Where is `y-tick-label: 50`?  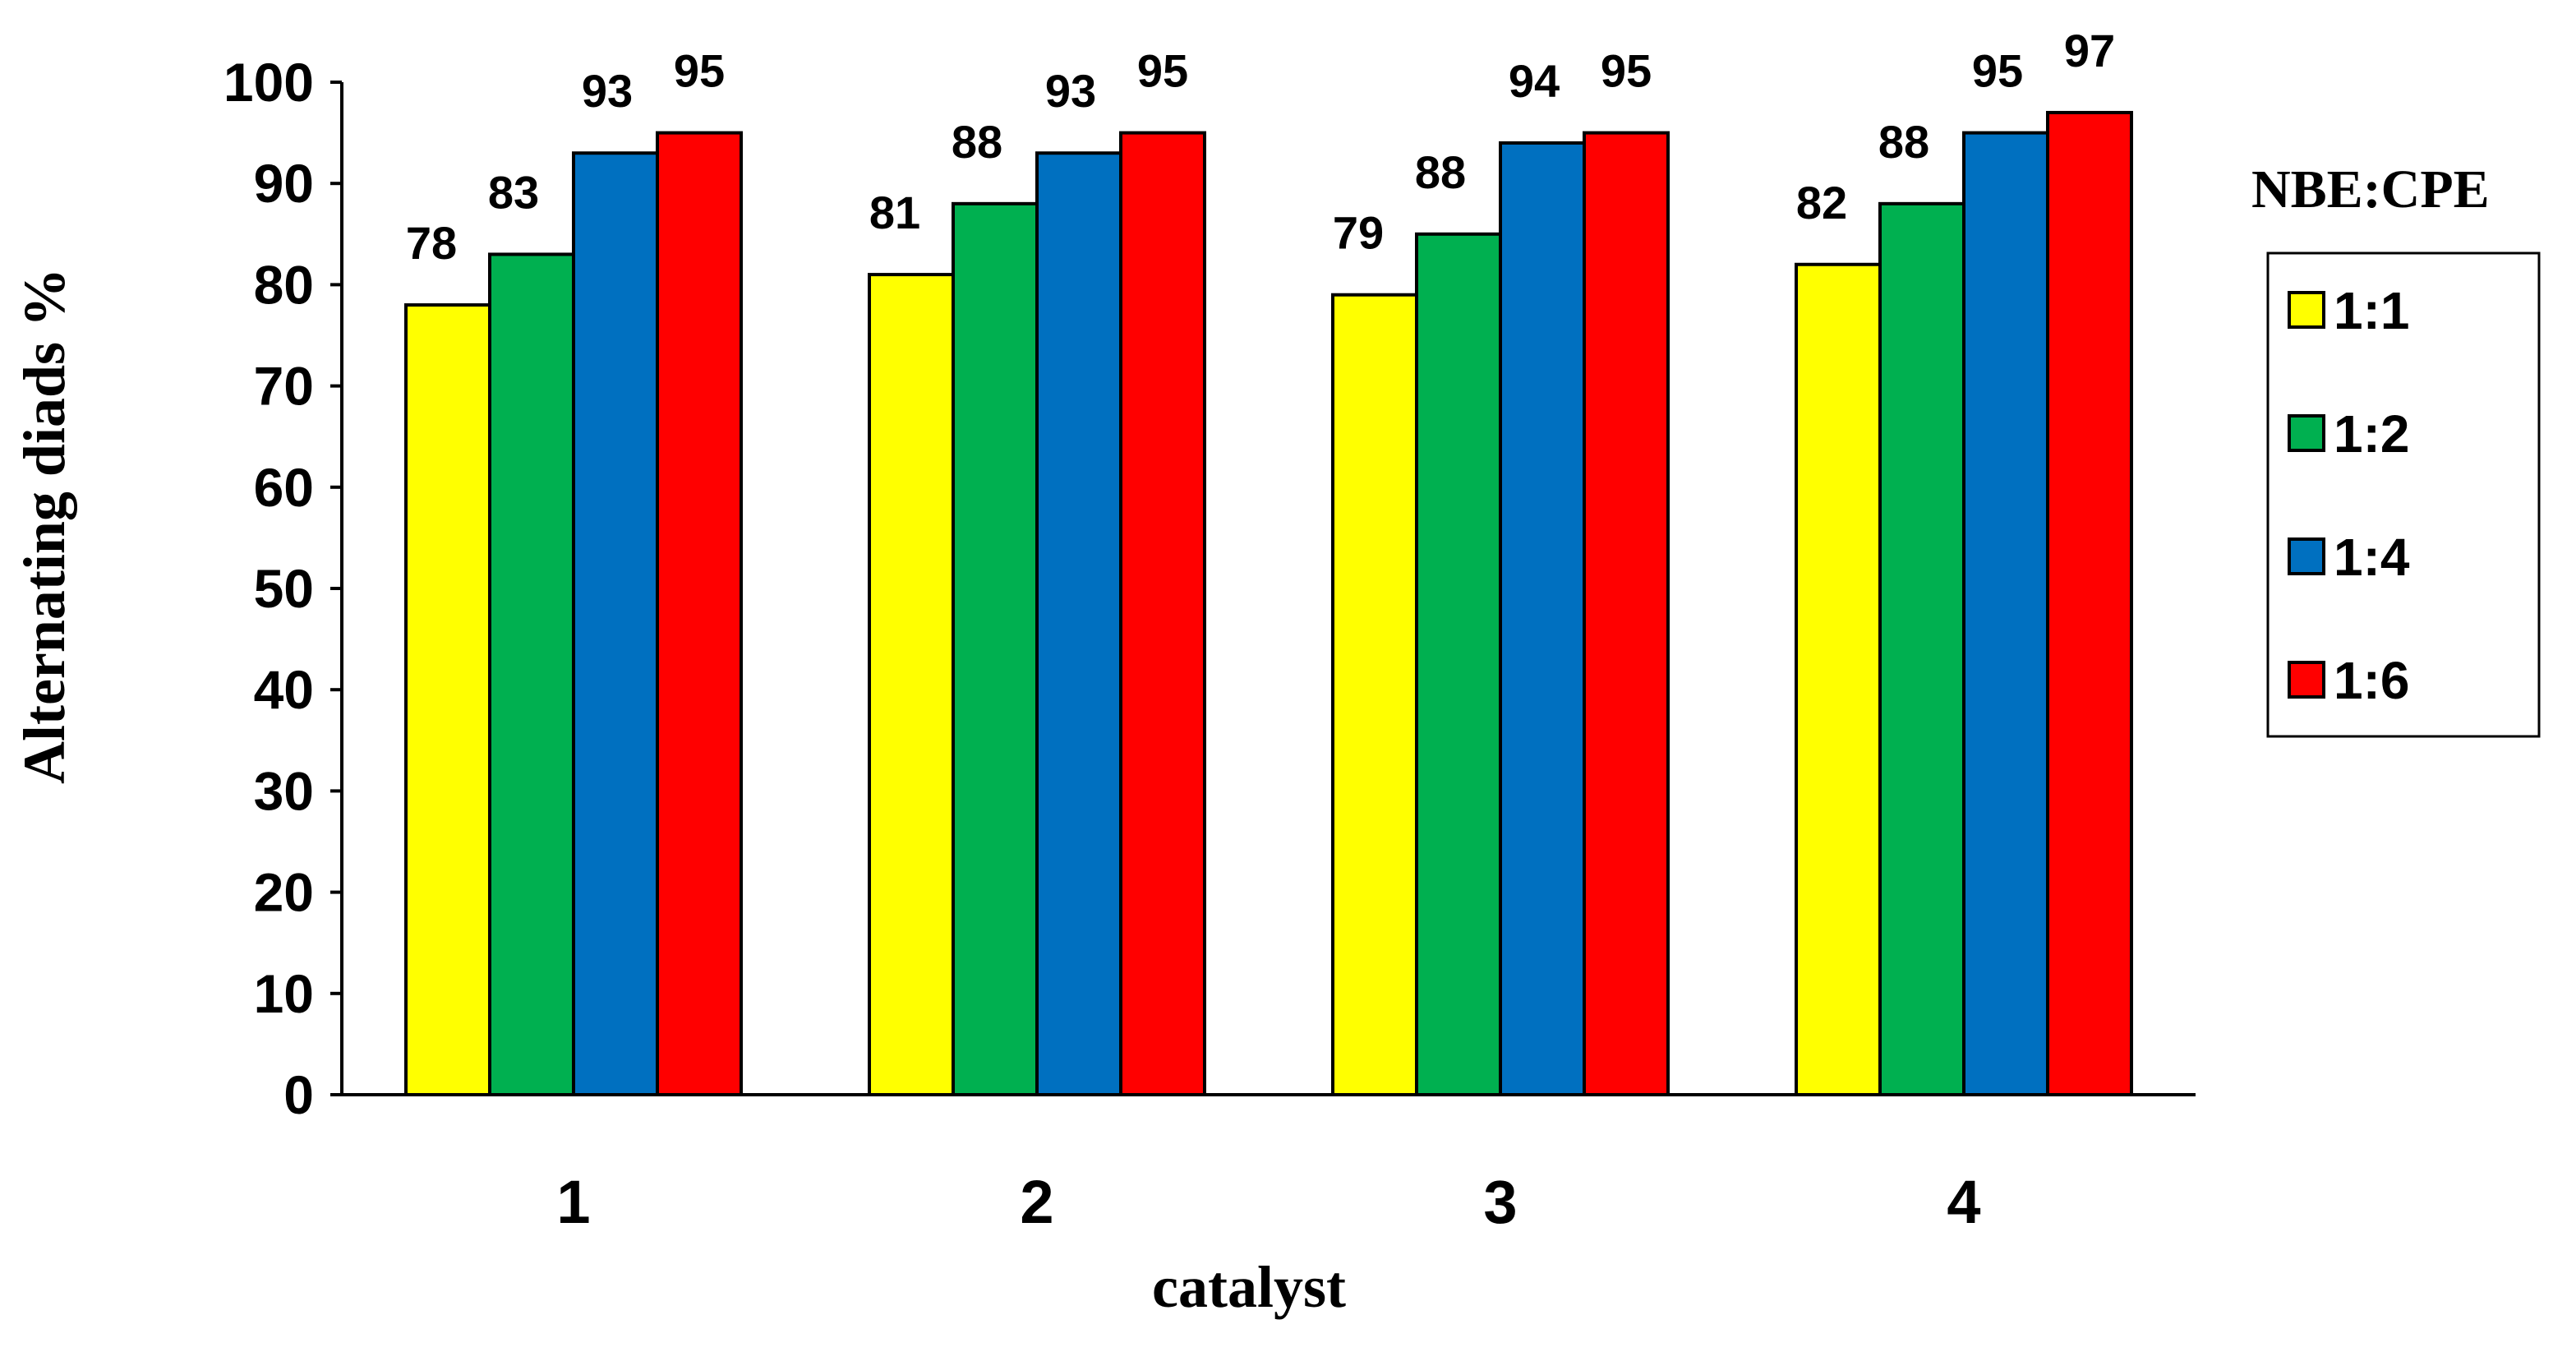
y-tick-label: 50 is located at coordinates (284, 588).